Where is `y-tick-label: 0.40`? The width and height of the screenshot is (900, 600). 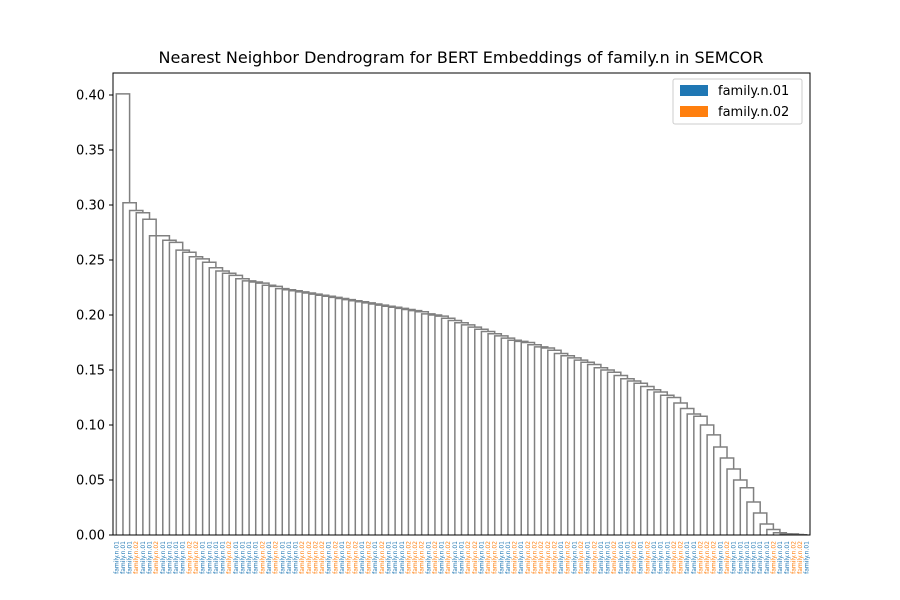
y-tick-label: 0.40 is located at coordinates (90, 96).